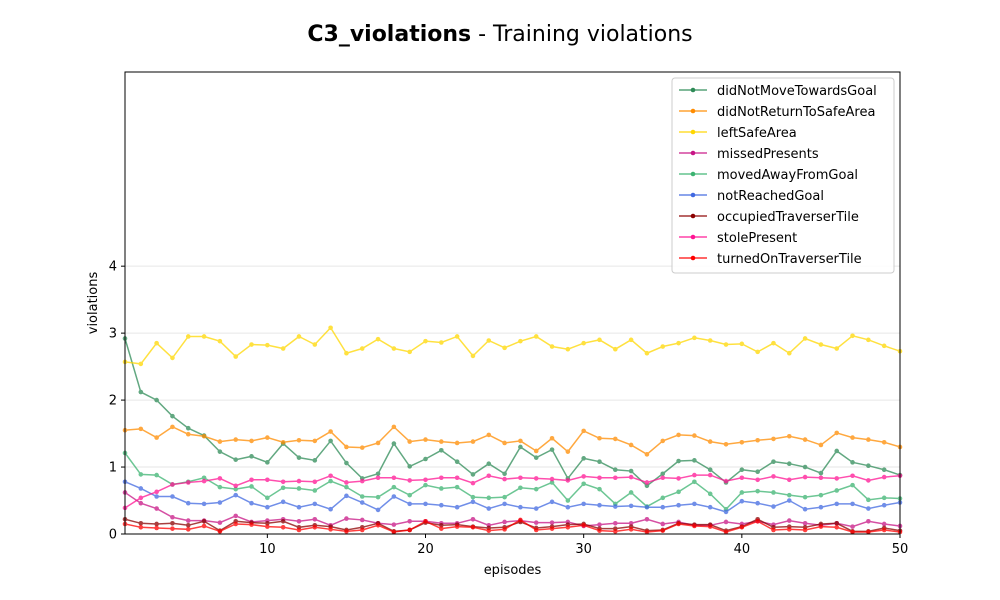 The image size is (1000, 600). What do you see at coordinates (742, 549) in the screenshot?
I see `x-tick-label: 40` at bounding box center [742, 549].